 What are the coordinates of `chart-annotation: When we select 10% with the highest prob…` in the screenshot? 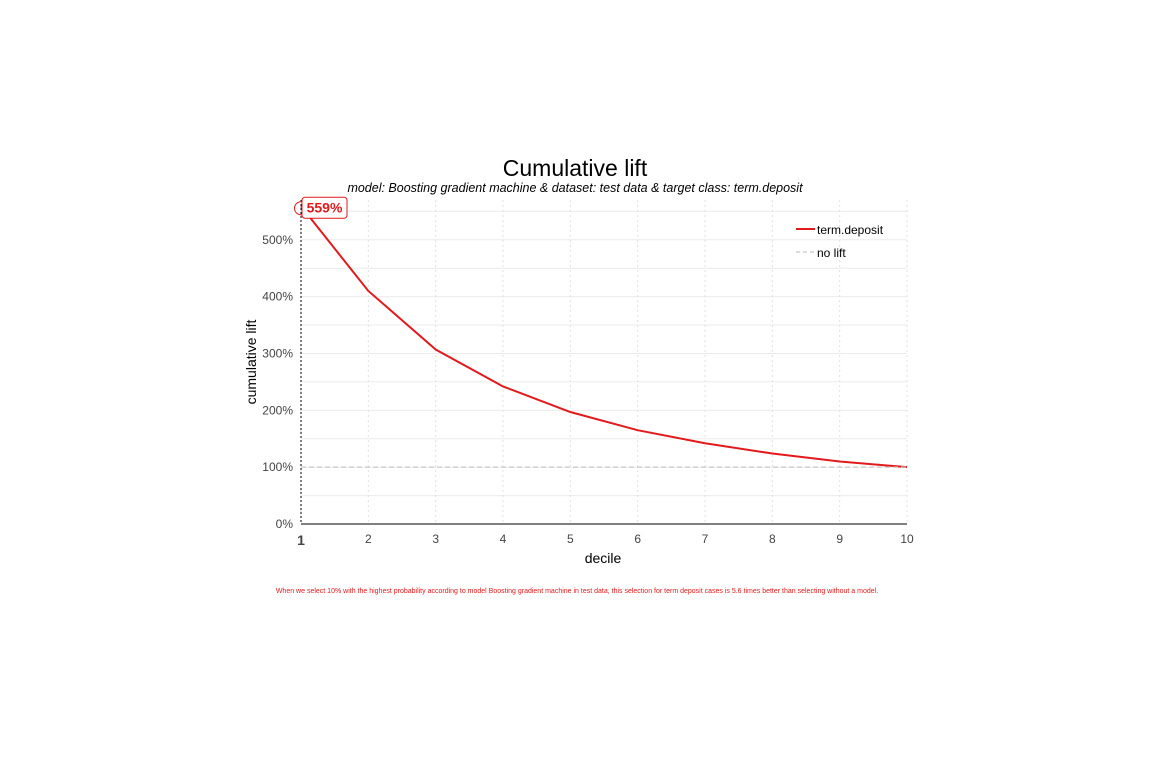 It's located at (577, 591).